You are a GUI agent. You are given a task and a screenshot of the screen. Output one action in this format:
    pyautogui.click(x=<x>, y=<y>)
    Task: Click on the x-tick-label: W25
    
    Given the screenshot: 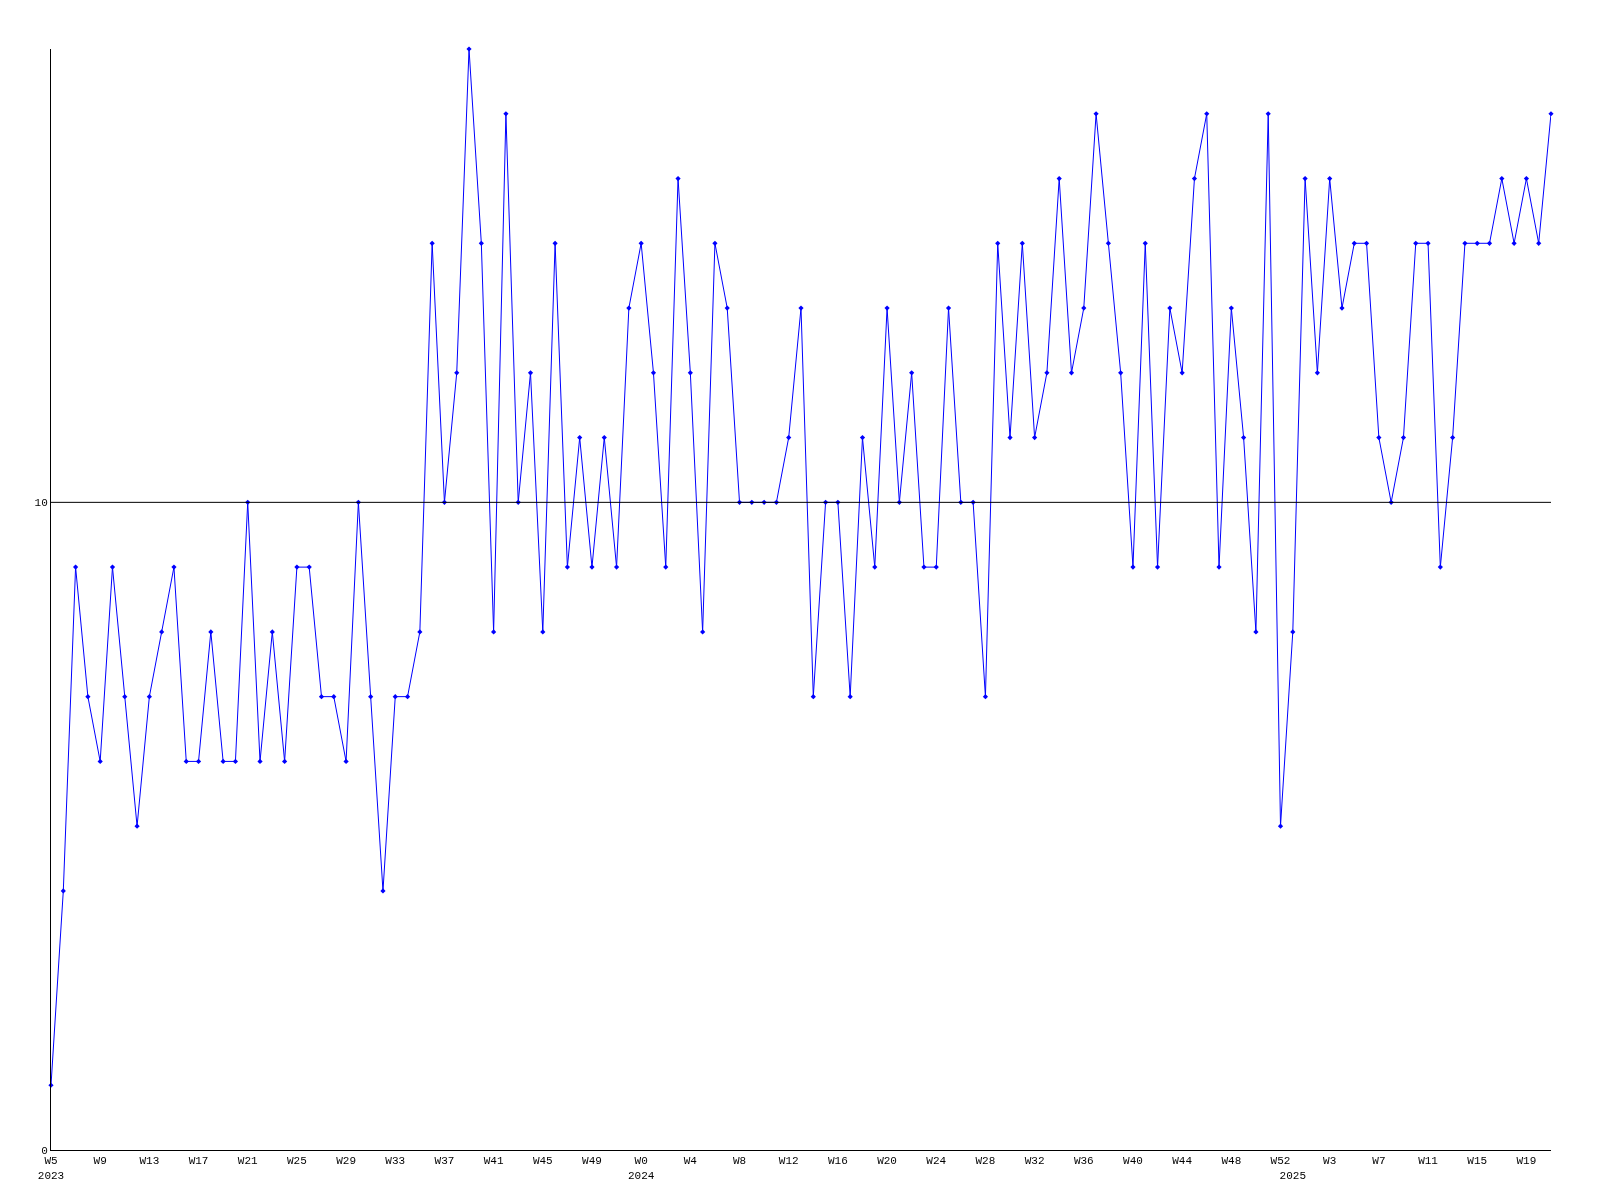 What is the action you would take?
    pyautogui.click(x=296, y=1161)
    